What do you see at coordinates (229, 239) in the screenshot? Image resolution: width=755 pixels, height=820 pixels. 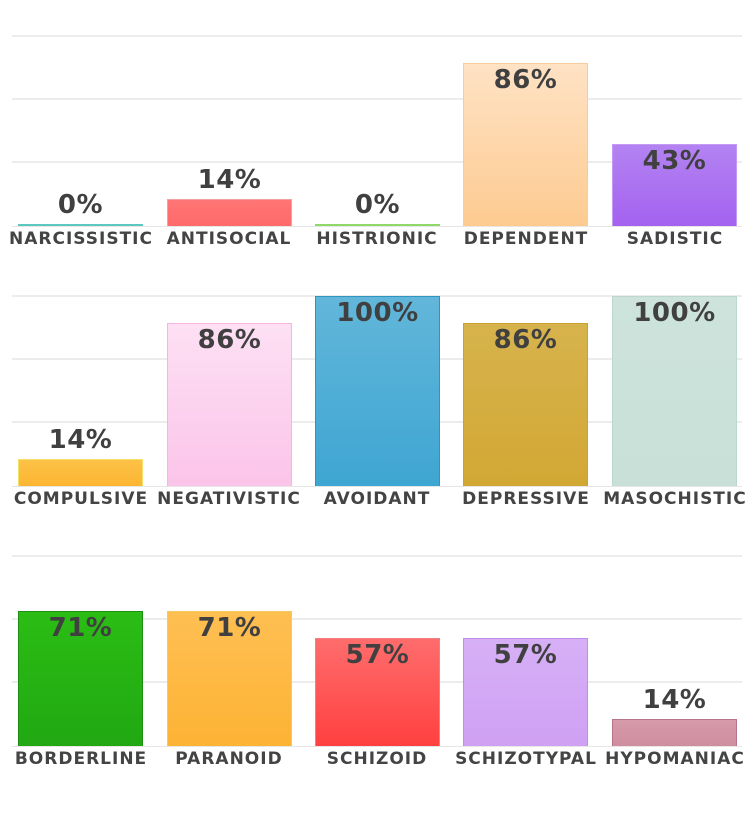 I see `category-label: ANTISOCIAL` at bounding box center [229, 239].